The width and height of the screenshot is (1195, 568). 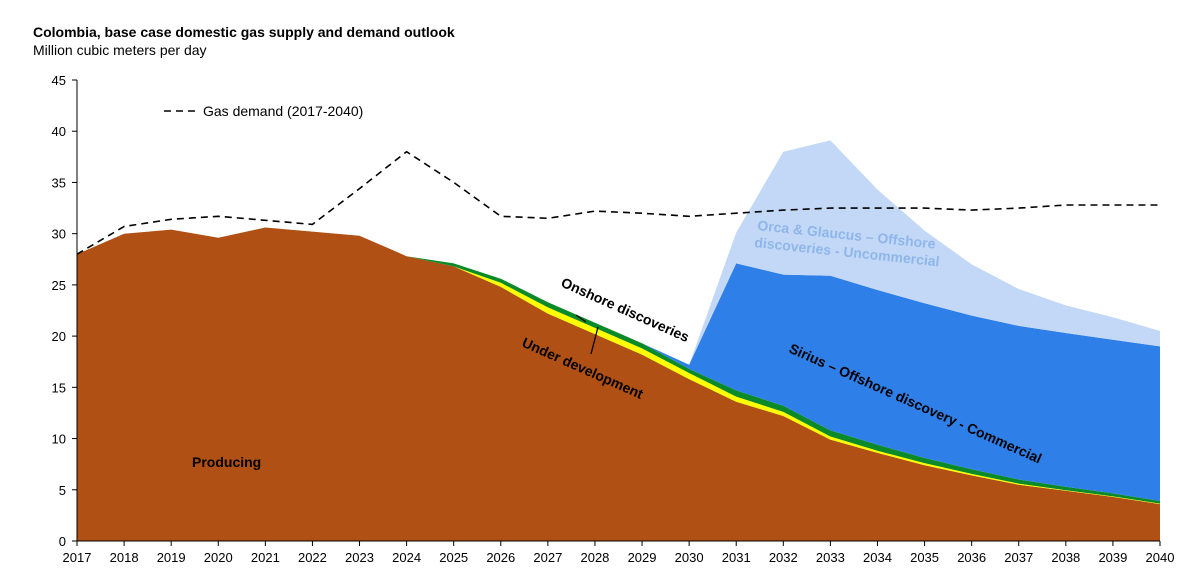 I want to click on label-under-development-leader, so click(x=594, y=340).